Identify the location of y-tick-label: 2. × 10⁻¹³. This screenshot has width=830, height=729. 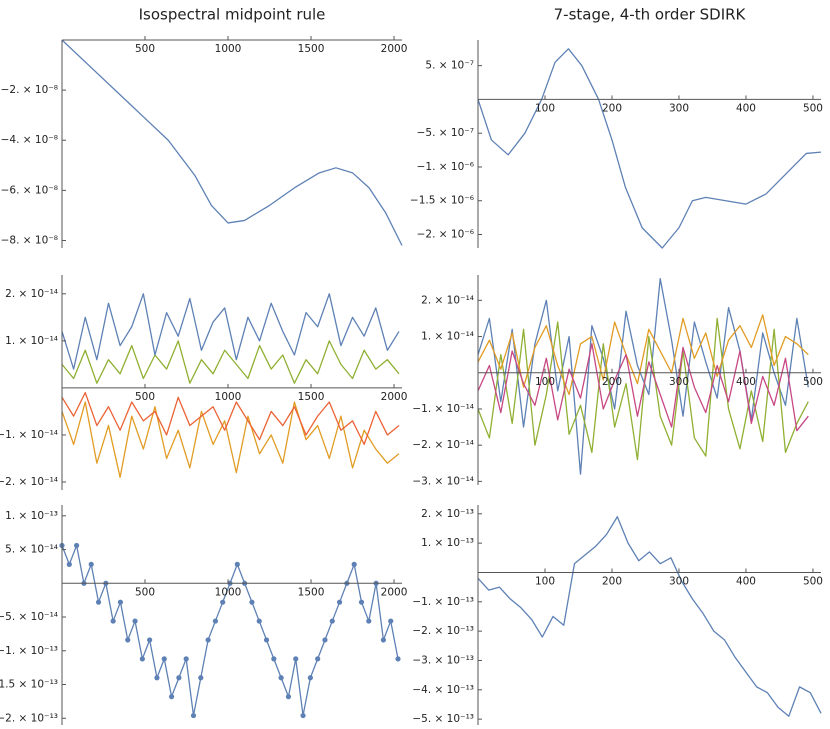
(447, 514).